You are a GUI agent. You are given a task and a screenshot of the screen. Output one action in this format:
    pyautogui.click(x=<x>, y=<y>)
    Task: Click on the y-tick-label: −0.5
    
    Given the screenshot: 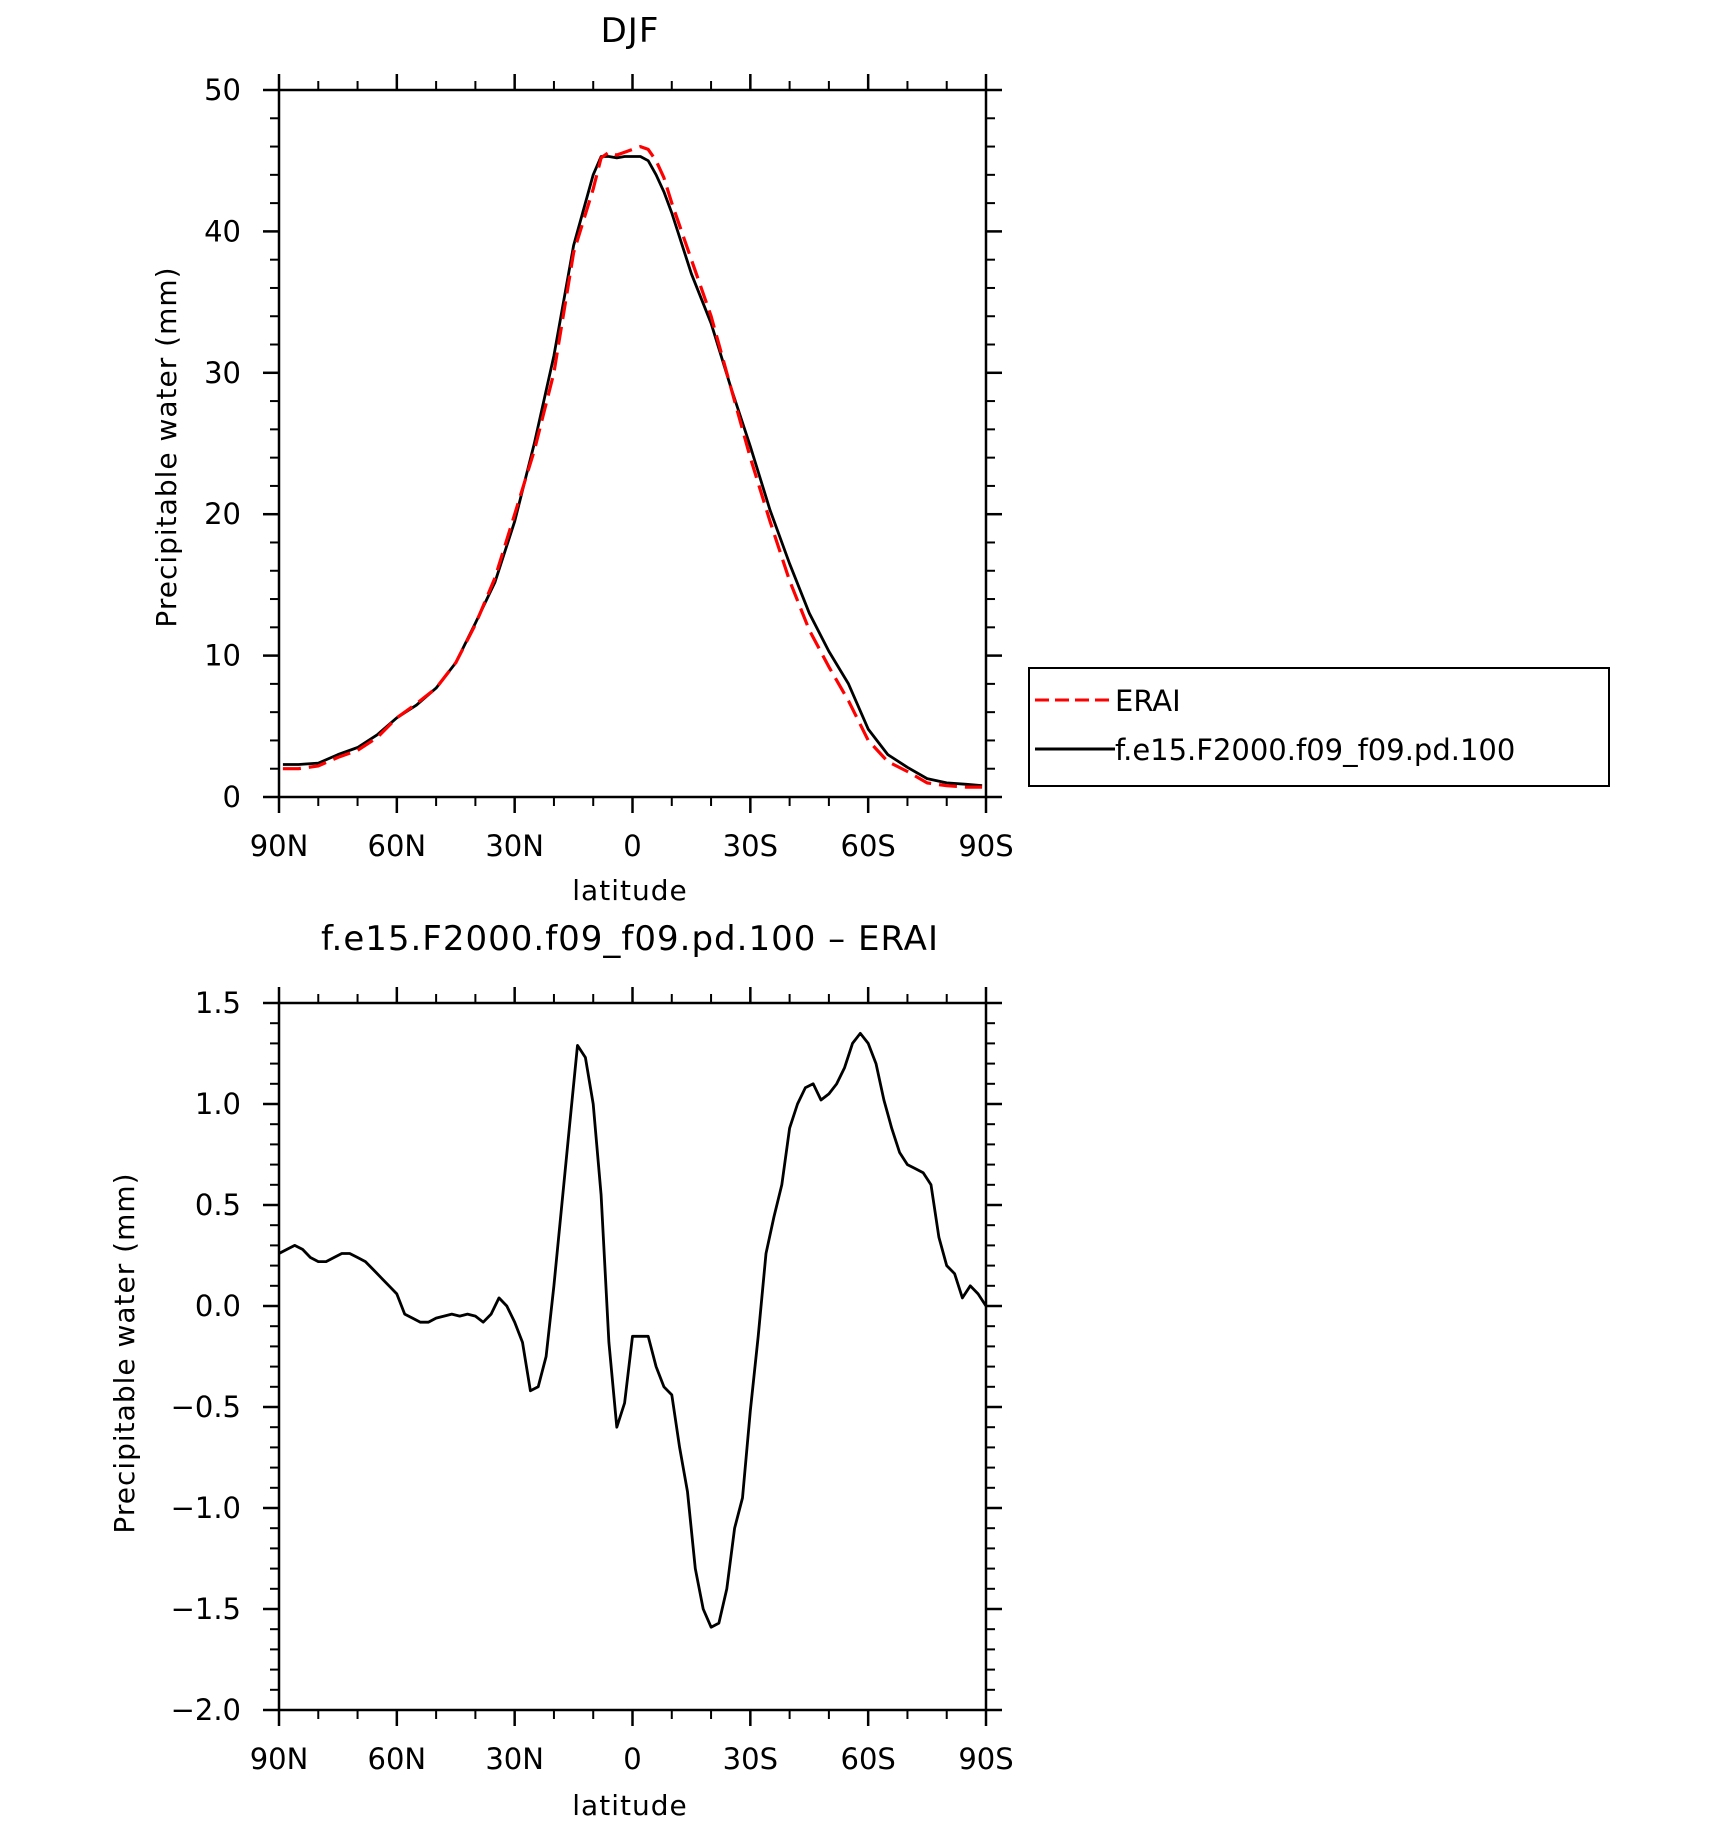 What is the action you would take?
    pyautogui.click(x=206, y=1407)
    